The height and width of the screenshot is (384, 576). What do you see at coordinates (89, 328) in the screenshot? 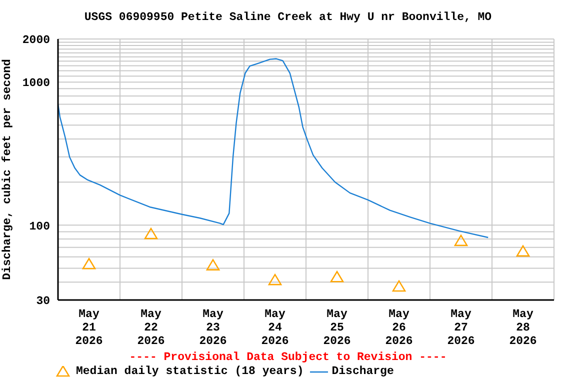
I see `x-tick-label: May 21 2026` at bounding box center [89, 328].